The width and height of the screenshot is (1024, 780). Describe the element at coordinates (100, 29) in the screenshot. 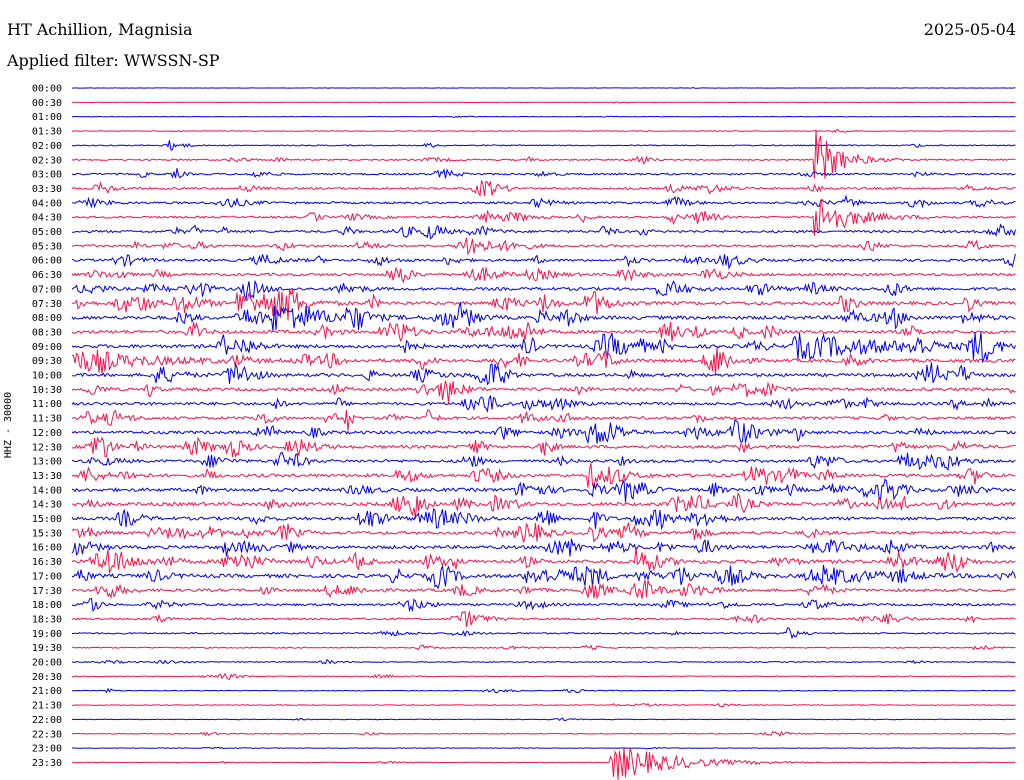

I see `station-title: HT Achillion, Magnisia` at that location.